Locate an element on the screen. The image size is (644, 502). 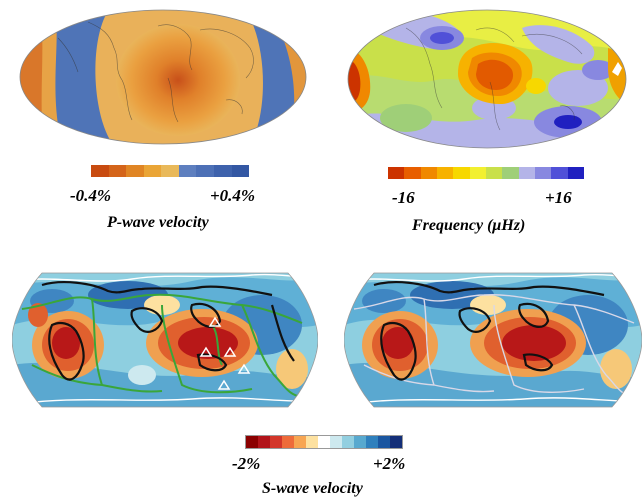
s-wave-title: S-wave velocity is located at coordinates (312, 488).